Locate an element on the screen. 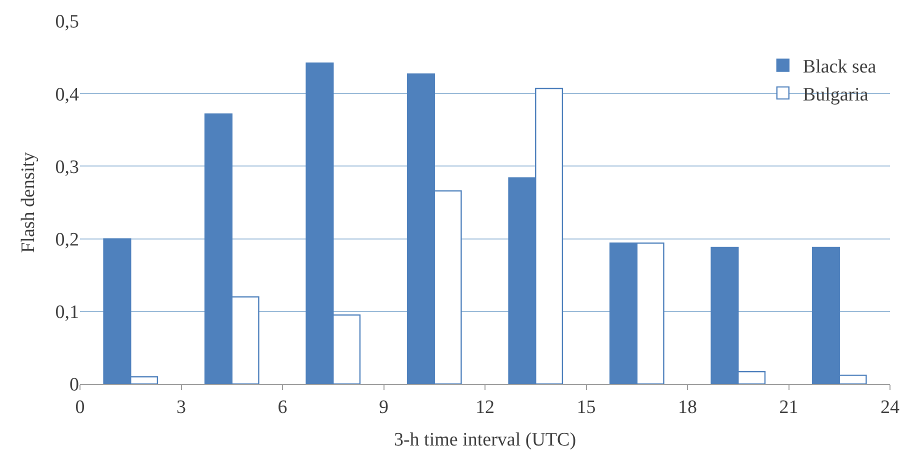 The width and height of the screenshot is (912, 459). x-tick-label: 3 is located at coordinates (181, 407).